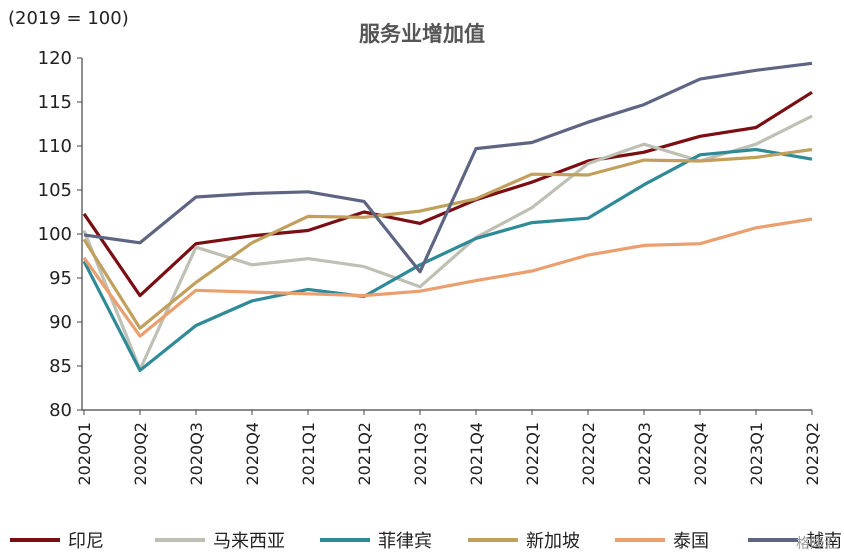 Image resolution: width=844 pixels, height=559 pixels. What do you see at coordinates (691, 541) in the screenshot?
I see `legend-label: 泰国` at bounding box center [691, 541].